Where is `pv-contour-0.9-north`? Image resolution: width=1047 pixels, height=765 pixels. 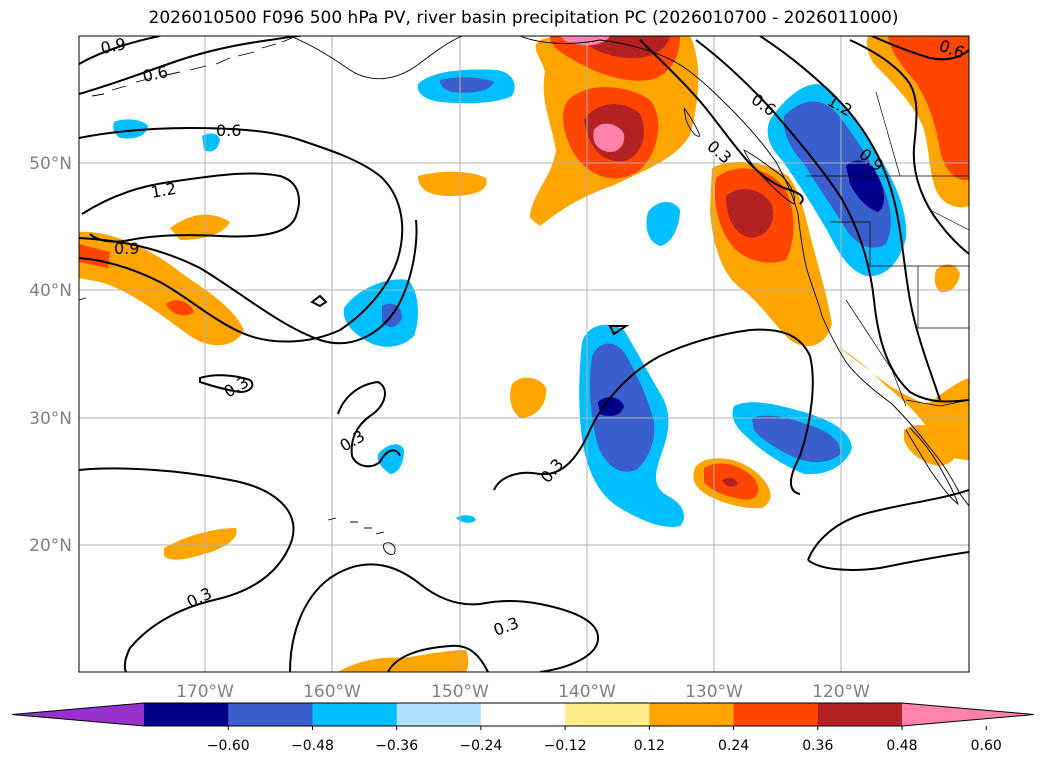 pv-contour-0.9-north is located at coordinates (120, 50).